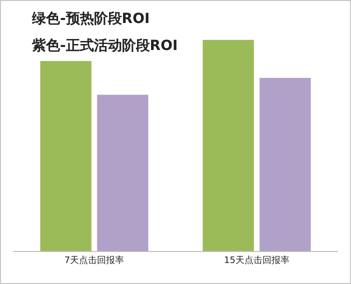 This screenshot has width=351, height=284. What do you see at coordinates (104, 46) in the screenshot?
I see `annotation: 紫色-正式活动阶段ROI` at bounding box center [104, 46].